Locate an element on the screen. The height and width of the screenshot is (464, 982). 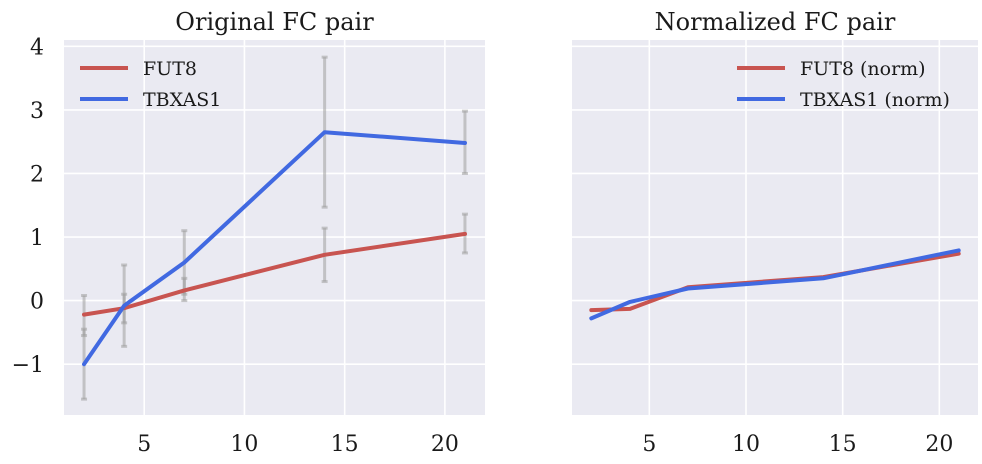
y-tick-label: 1 is located at coordinates (37, 238).